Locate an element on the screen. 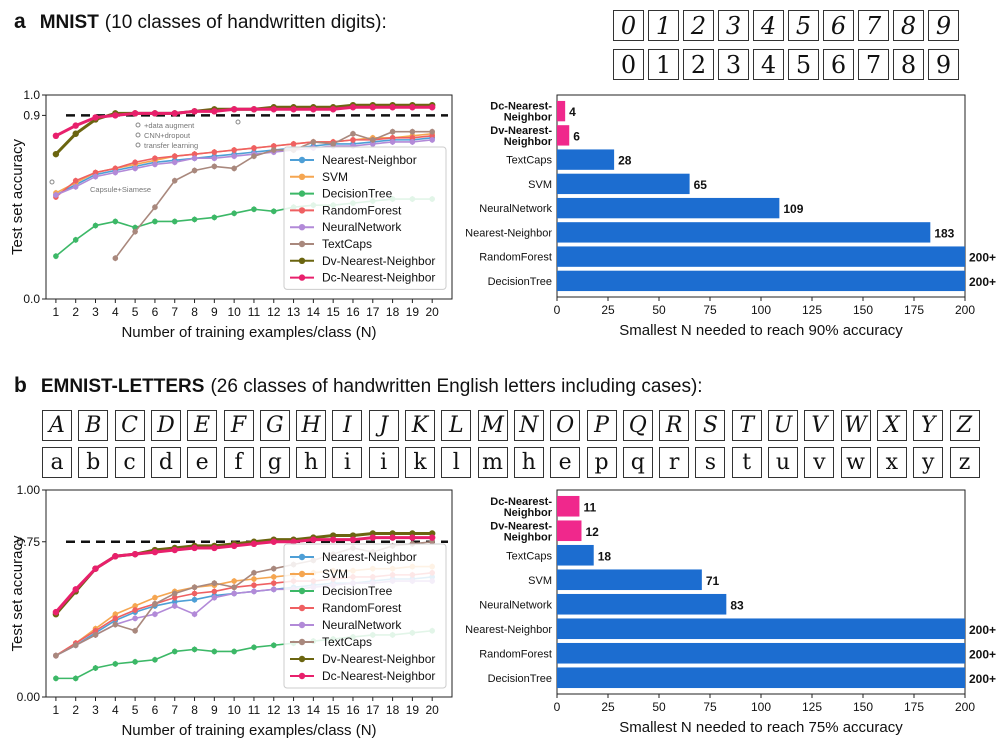 The height and width of the screenshot is (741, 1000). sample-glyph: 6 is located at coordinates (838, 25).